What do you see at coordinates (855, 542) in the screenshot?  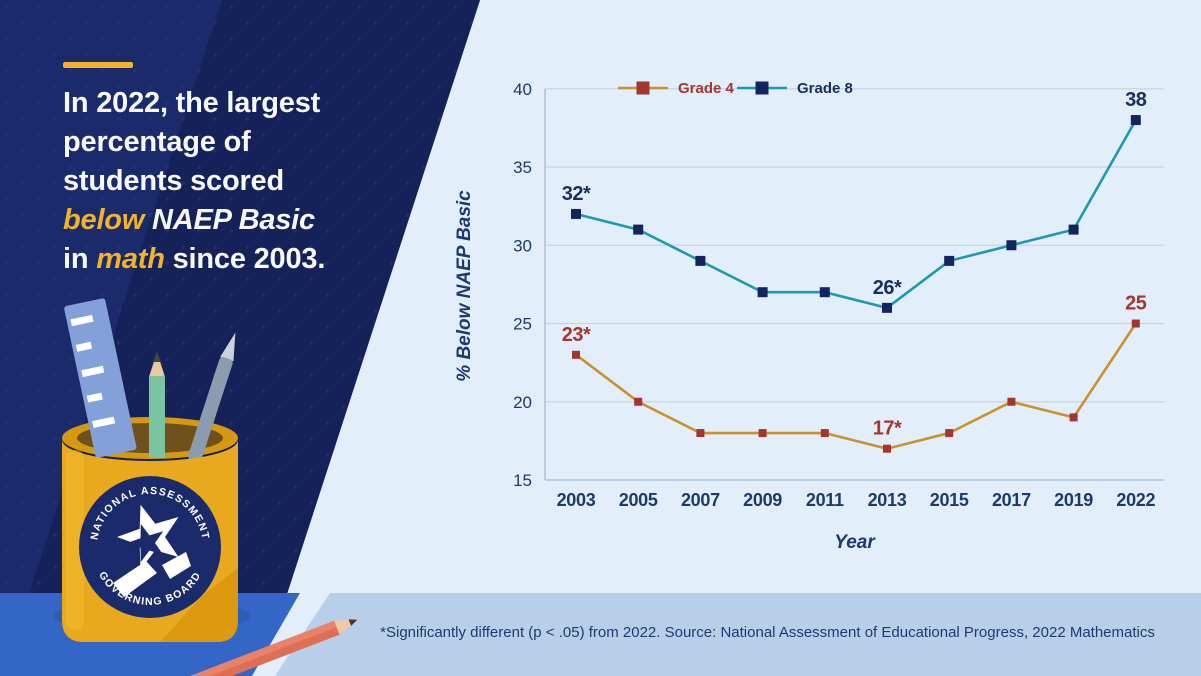 I see `x-axis-title: Year` at bounding box center [855, 542].